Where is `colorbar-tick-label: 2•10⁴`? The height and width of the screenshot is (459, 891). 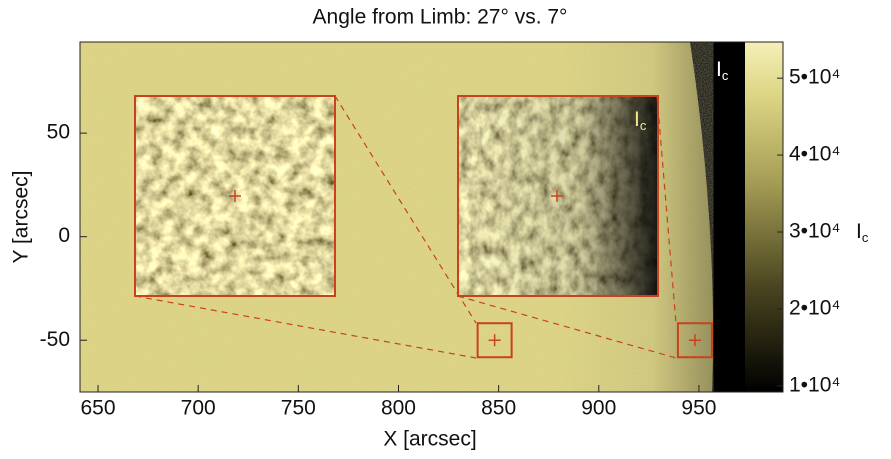
colorbar-tick-label: 2•10⁴ is located at coordinates (814, 307).